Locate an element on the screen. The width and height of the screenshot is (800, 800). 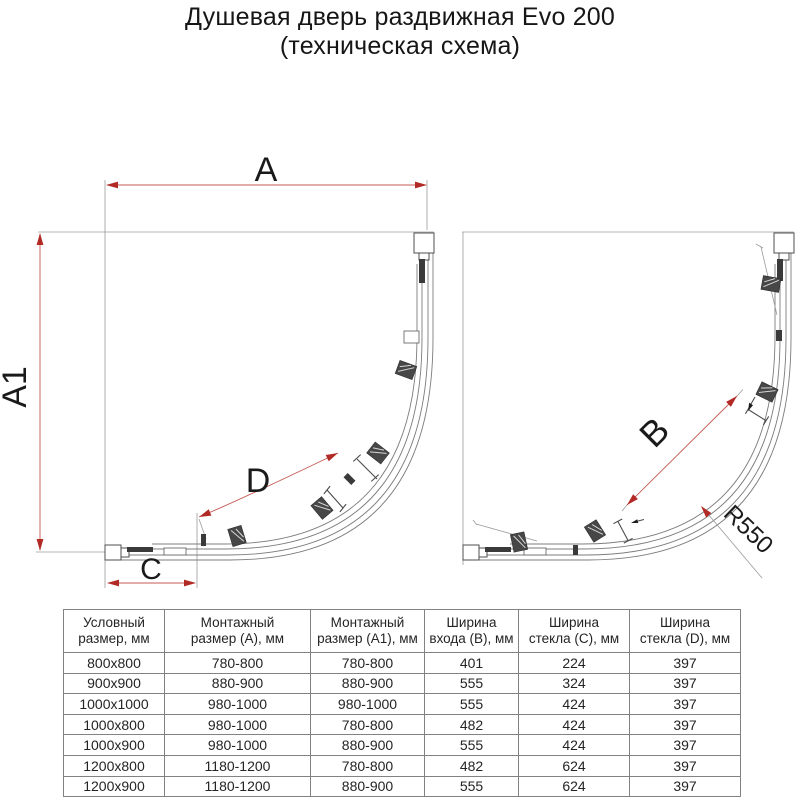
table-row: 800x800 780-800 780-800 401 224 397 is located at coordinates (402, 663).